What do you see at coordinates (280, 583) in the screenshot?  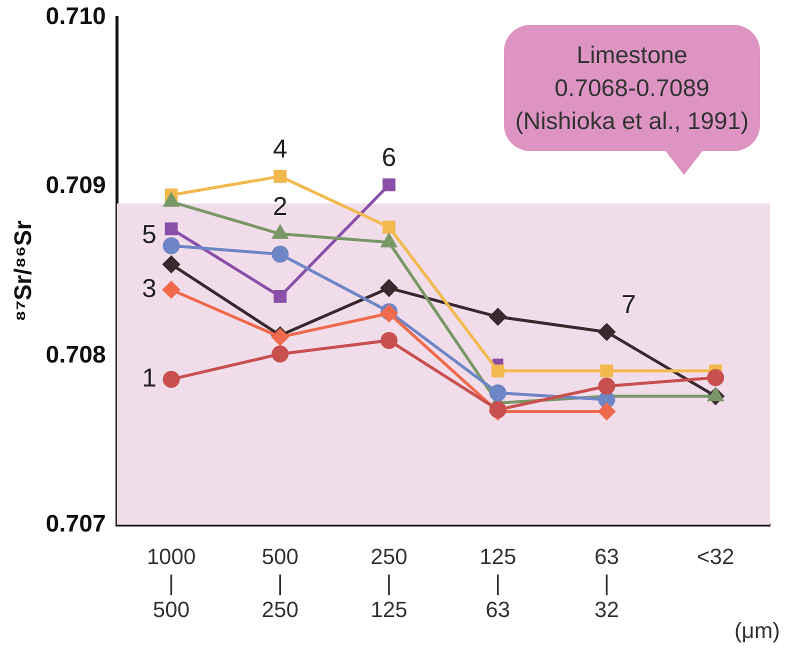 I see `x-tick-label: 500 | 250` at bounding box center [280, 583].